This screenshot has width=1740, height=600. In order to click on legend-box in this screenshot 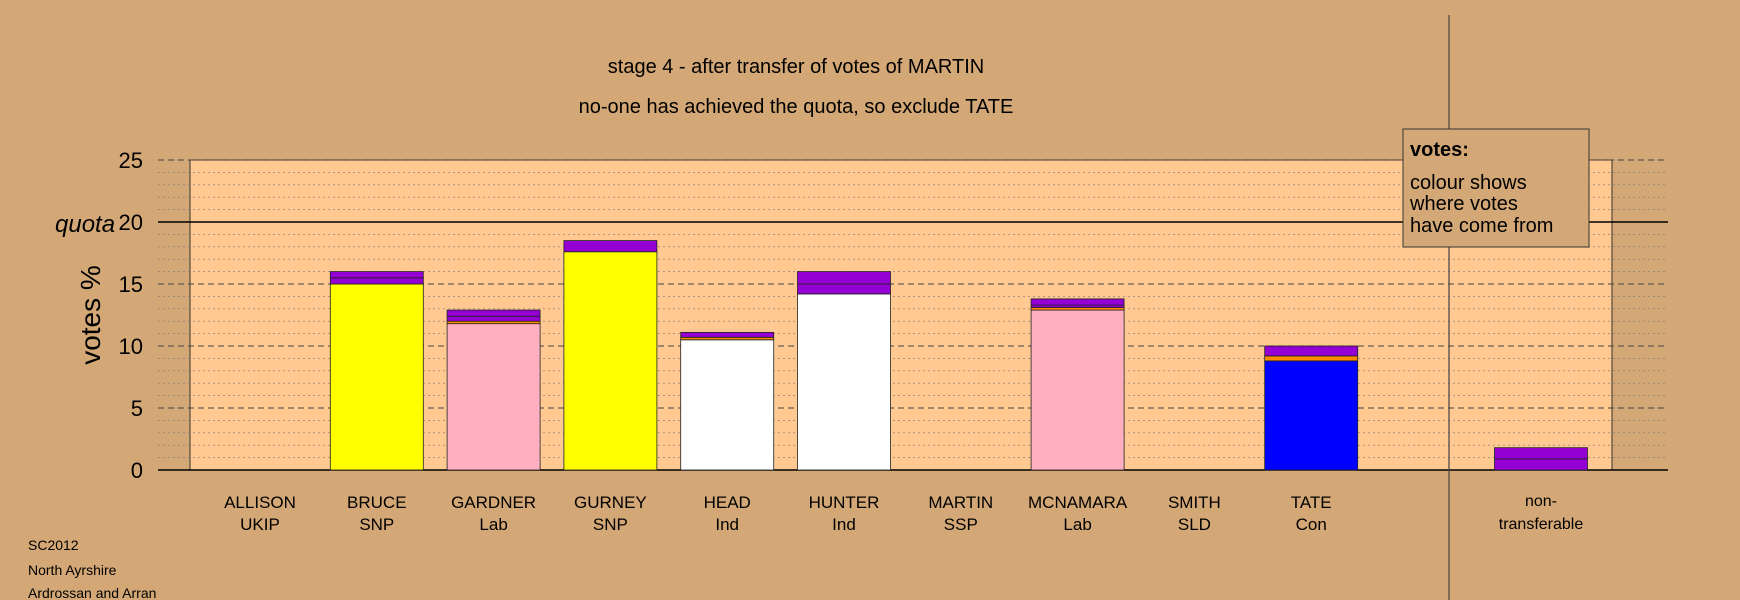, I will do `click(1496, 188)`.